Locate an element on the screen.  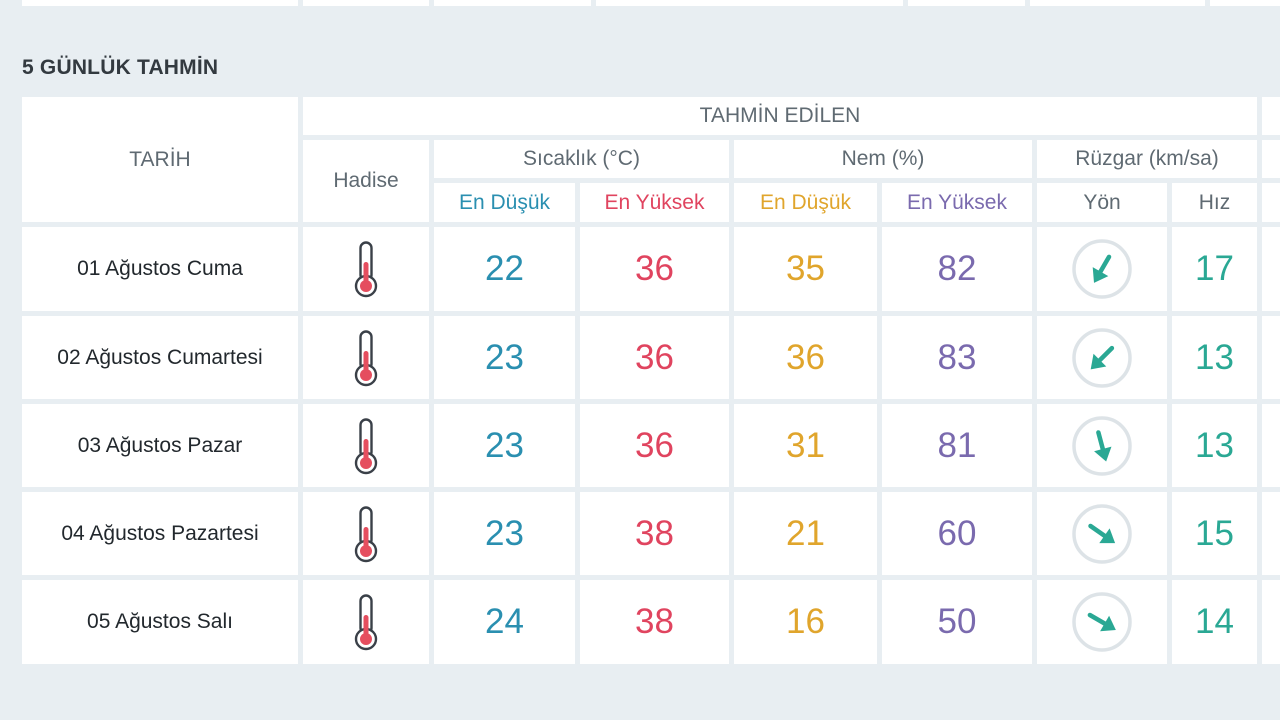
date-cell: 04 Ağustos Pazartesi is located at coordinates (160, 533).